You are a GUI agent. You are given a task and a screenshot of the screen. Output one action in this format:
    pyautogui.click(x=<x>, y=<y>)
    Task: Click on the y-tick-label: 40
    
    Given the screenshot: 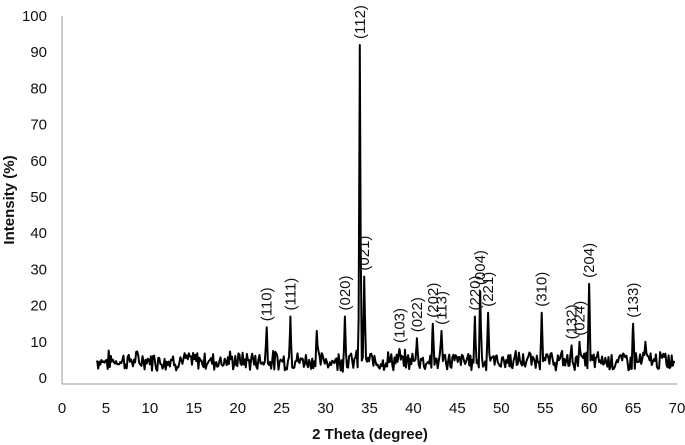 What is the action you would take?
    pyautogui.click(x=38, y=233)
    